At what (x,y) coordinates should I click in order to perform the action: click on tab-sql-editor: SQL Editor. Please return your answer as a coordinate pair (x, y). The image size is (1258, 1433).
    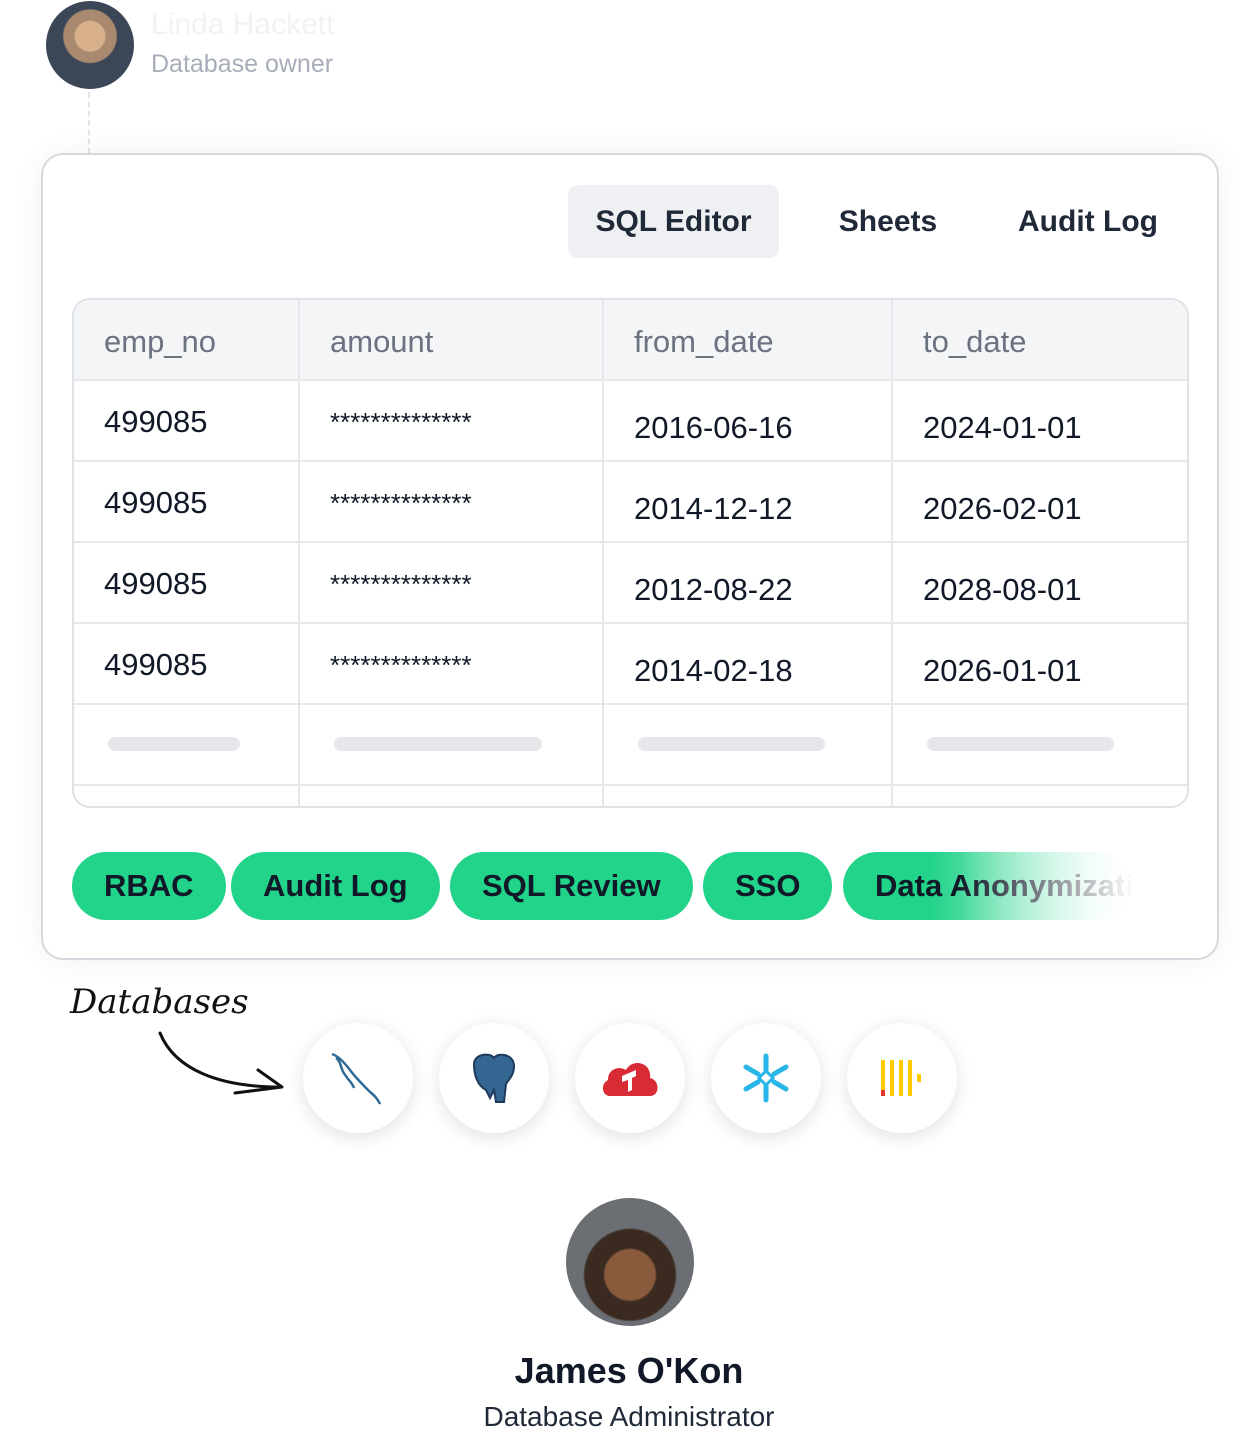
    Looking at the image, I should click on (673, 221).